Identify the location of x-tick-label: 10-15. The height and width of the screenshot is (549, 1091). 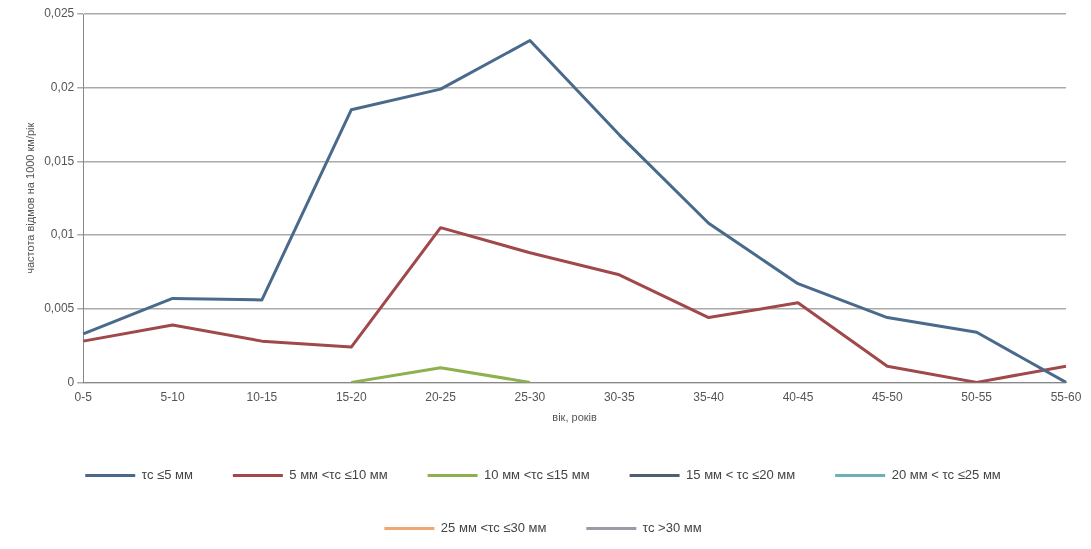
(262, 396).